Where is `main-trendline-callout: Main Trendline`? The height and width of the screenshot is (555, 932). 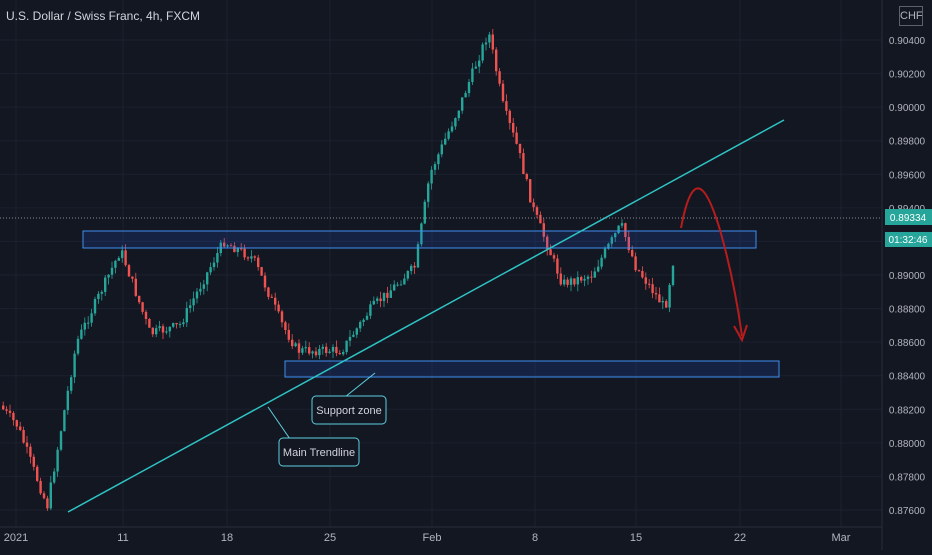 main-trendline-callout: Main Trendline is located at coordinates (319, 452).